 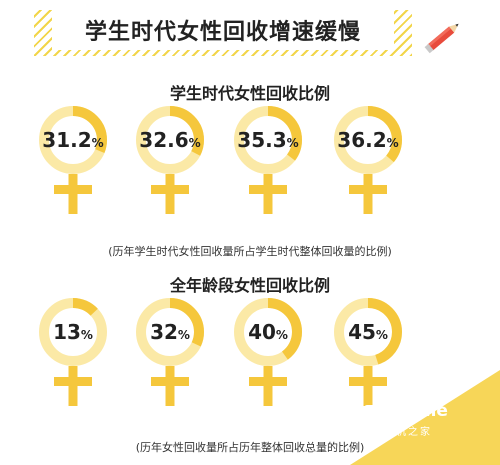 I want to click on section1-title: 学生时代女性回收比例, so click(x=249, y=93).